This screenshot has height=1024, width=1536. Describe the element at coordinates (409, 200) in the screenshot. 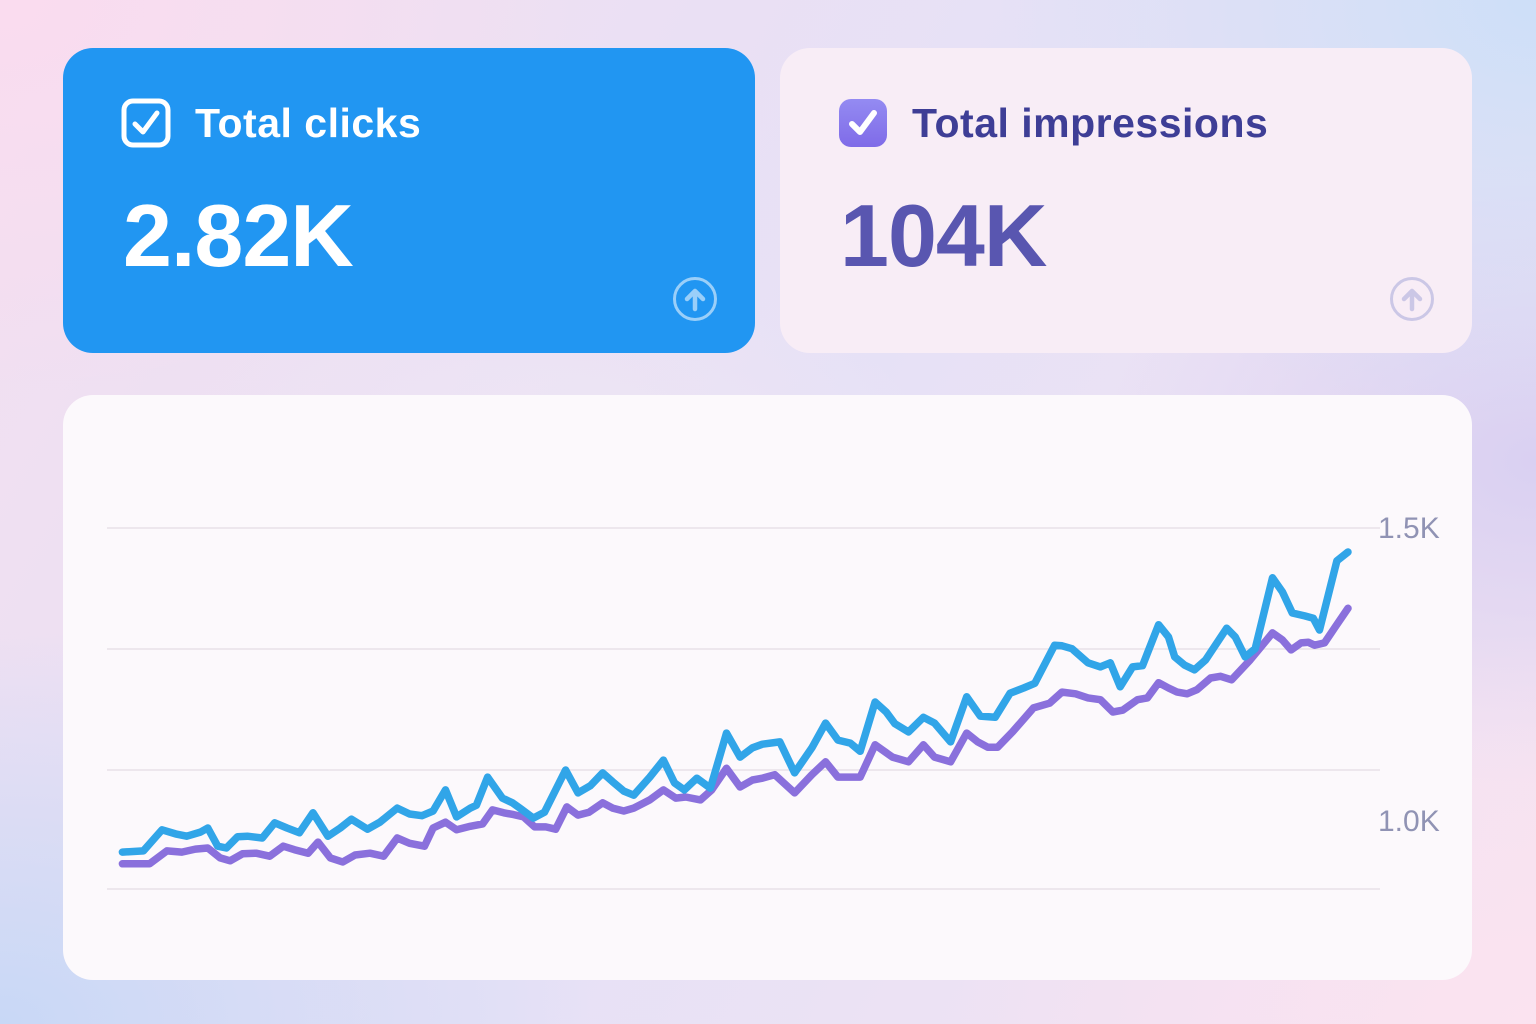

I see `total-clicks-card: Total clicks 2.82K` at that location.